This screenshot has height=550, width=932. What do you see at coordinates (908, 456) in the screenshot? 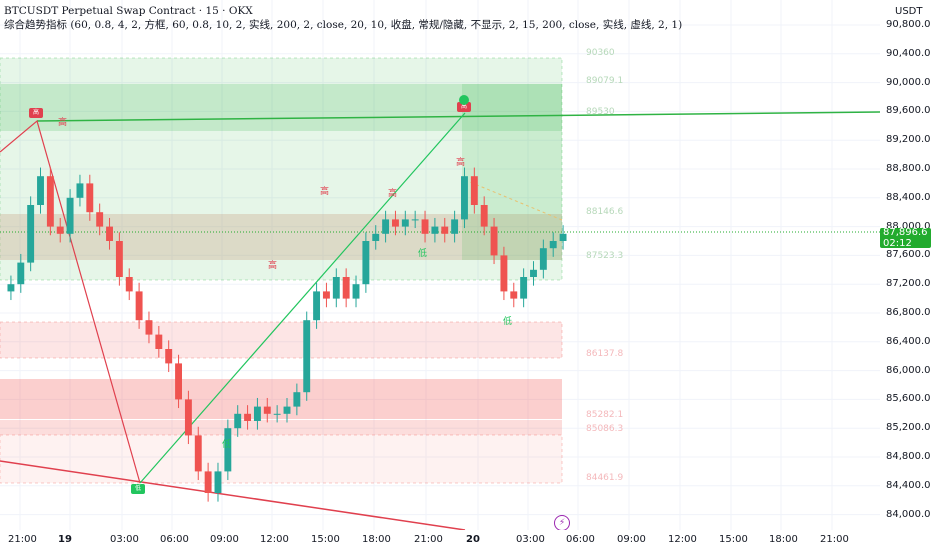
I see `price-tick: 84,800.0` at bounding box center [908, 456].